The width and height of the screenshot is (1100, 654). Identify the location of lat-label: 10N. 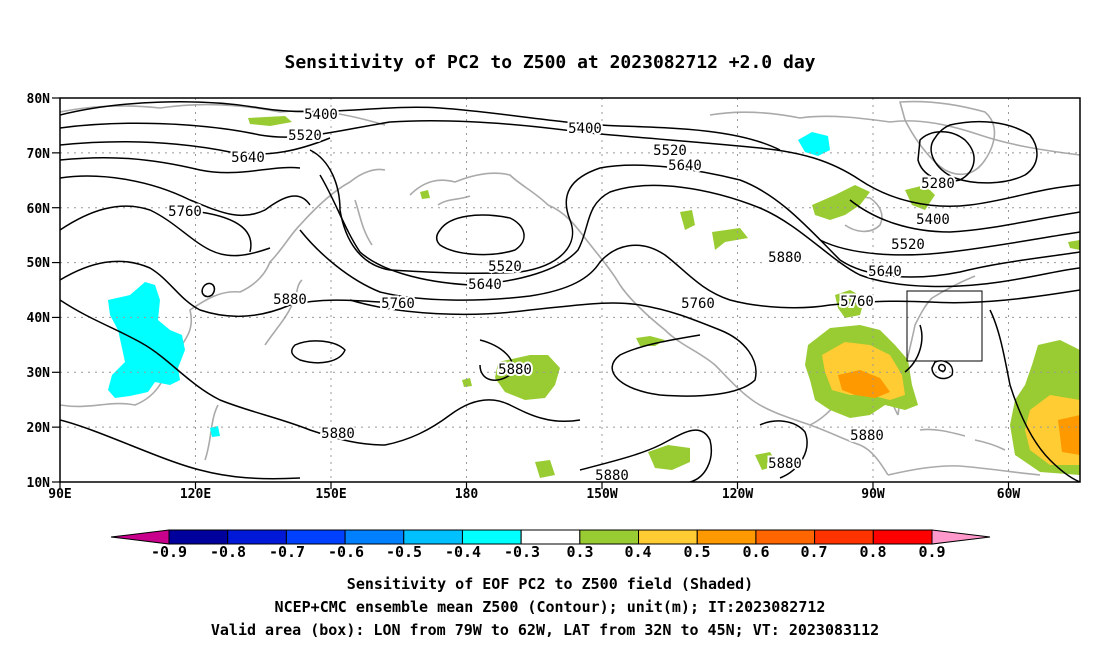
(39, 483).